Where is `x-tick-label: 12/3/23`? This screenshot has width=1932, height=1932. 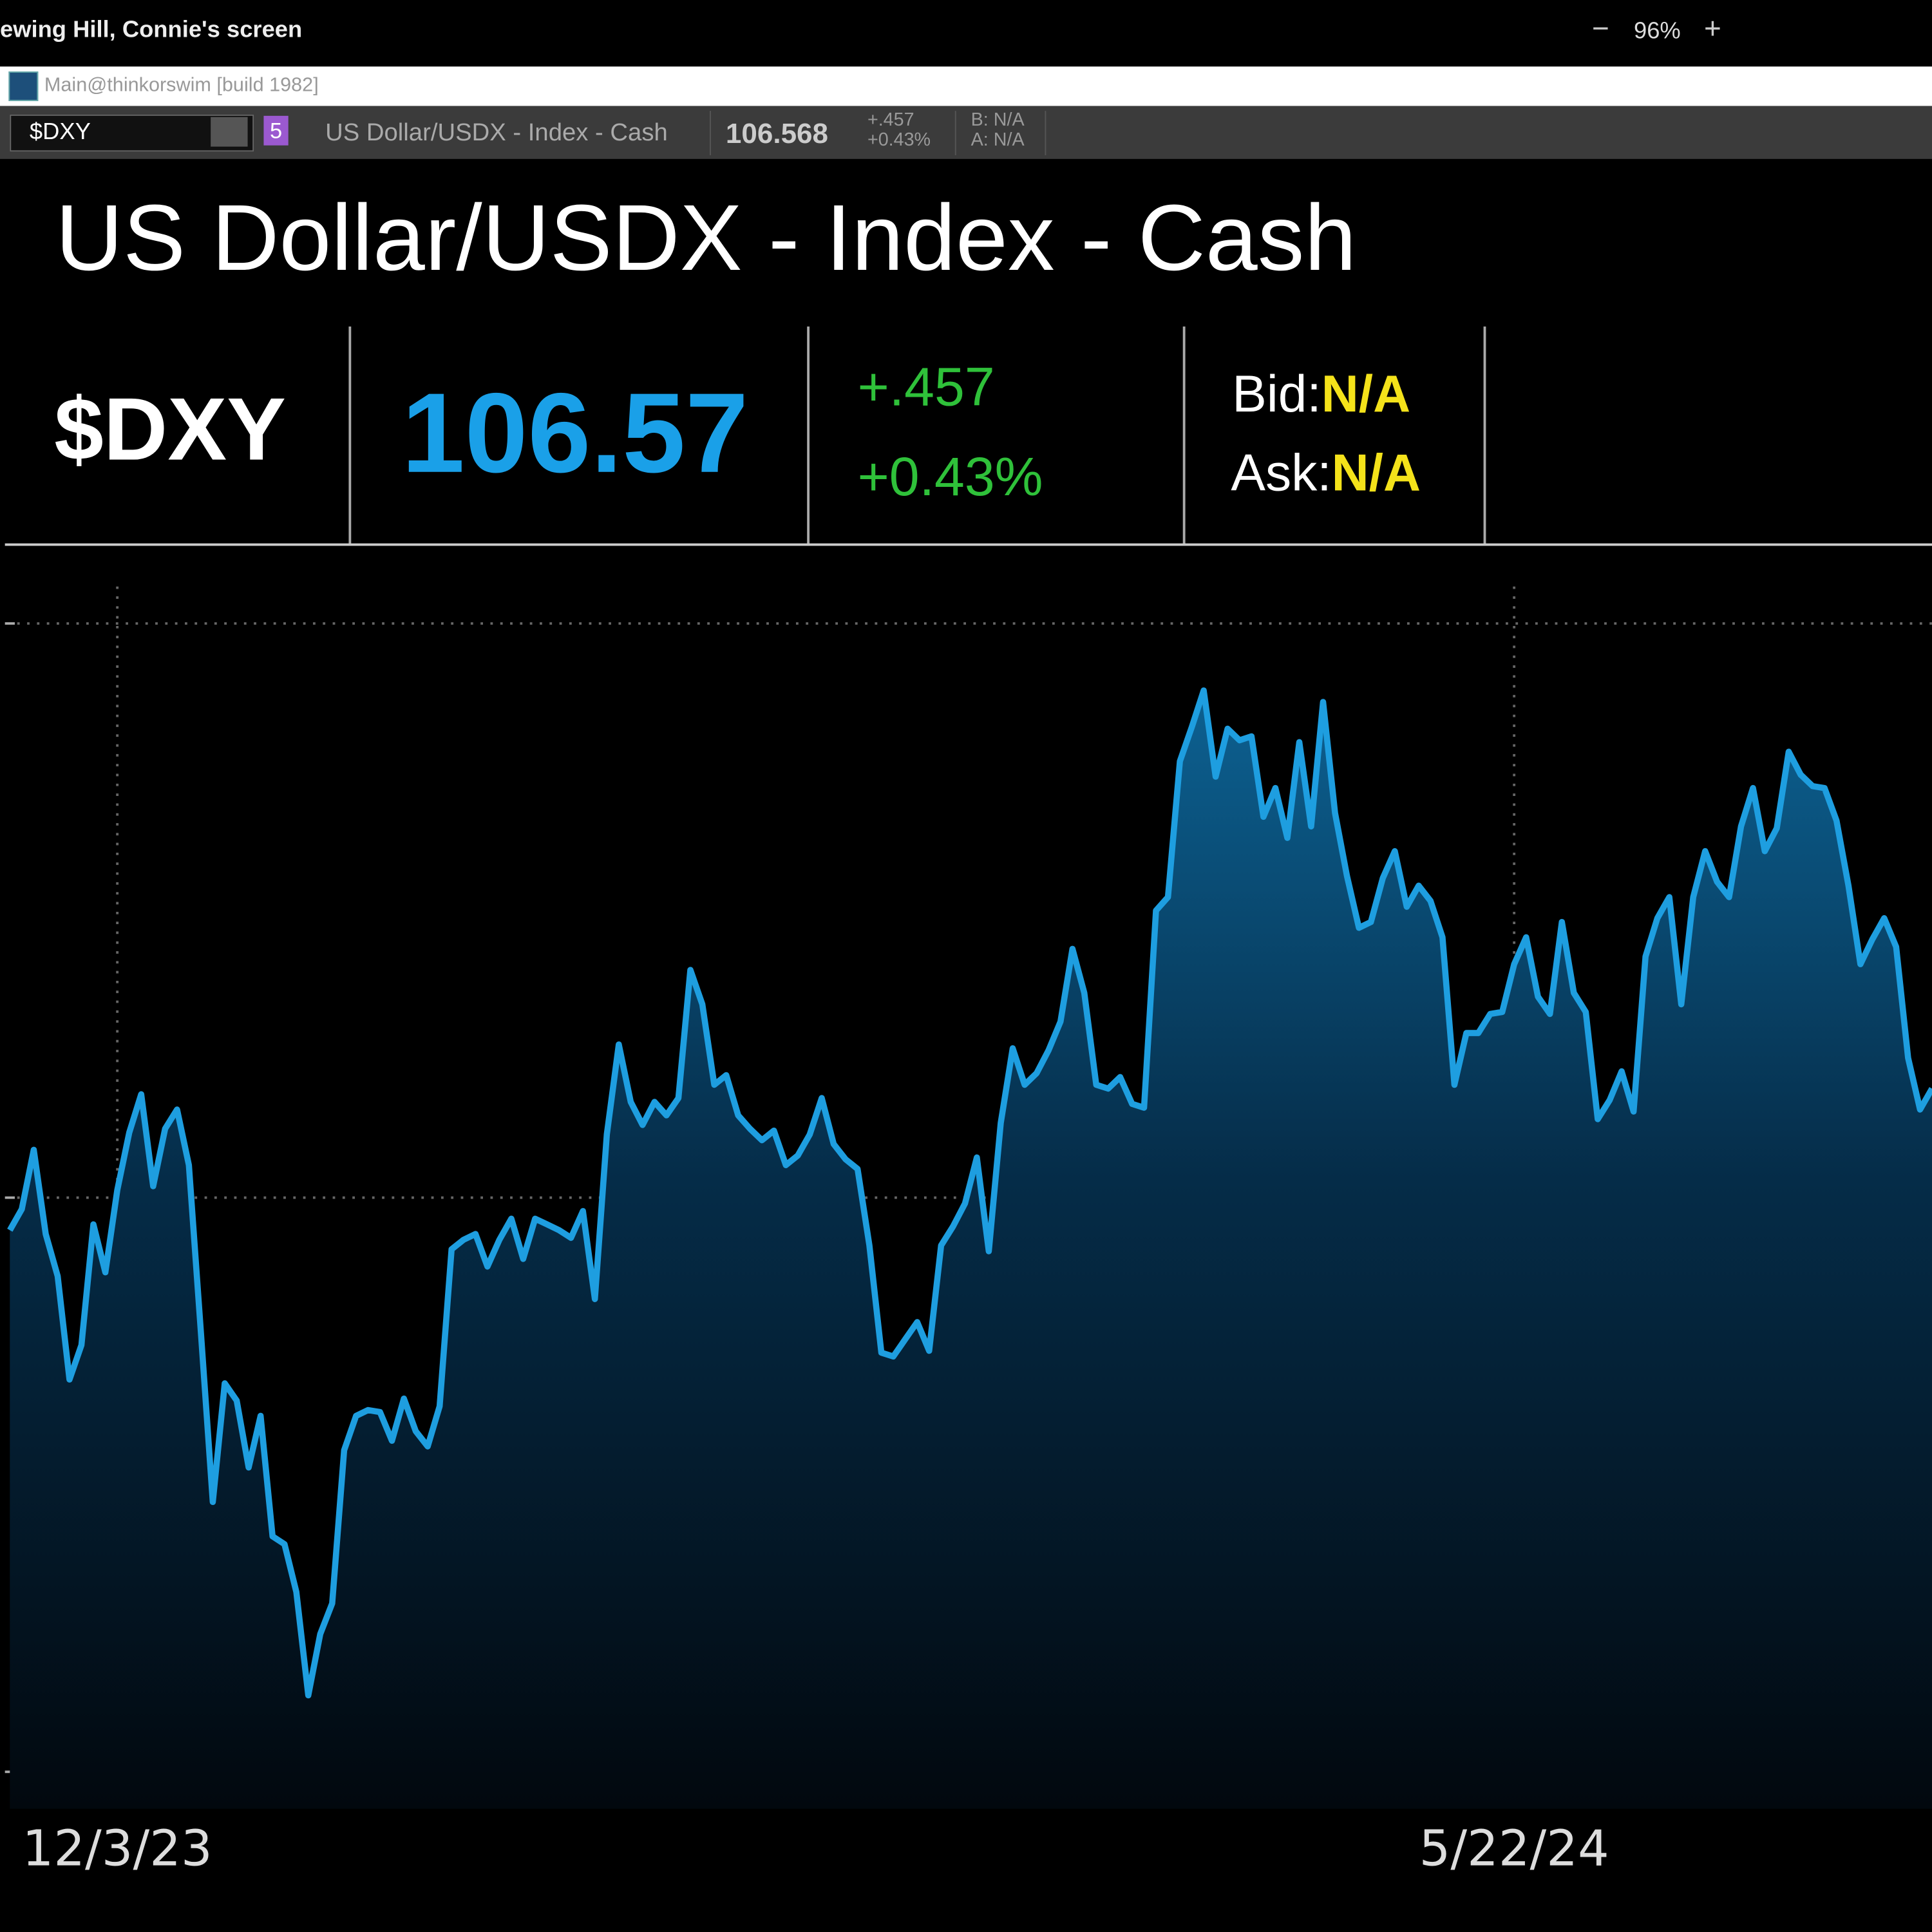 x-tick-label: 12/3/23 is located at coordinates (118, 1849).